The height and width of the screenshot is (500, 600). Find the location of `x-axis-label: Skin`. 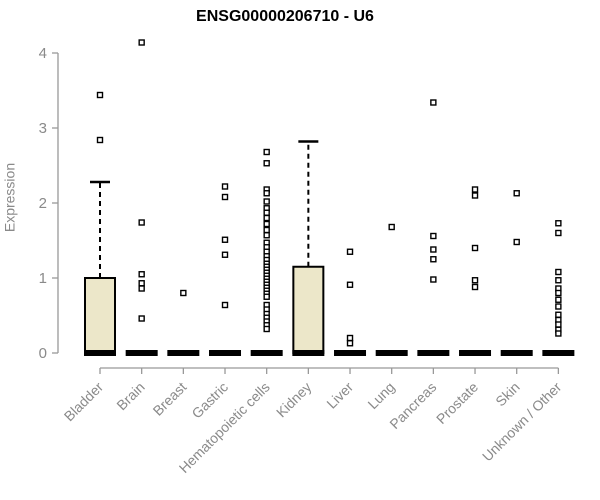

x-axis-label: Skin is located at coordinates (507, 394).